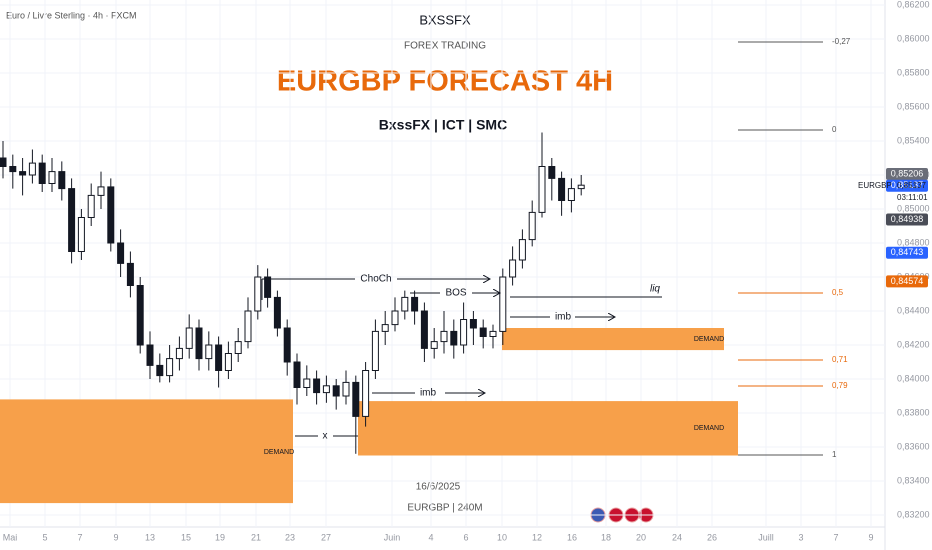  I want to click on annotation: ChoCh, so click(375, 279).